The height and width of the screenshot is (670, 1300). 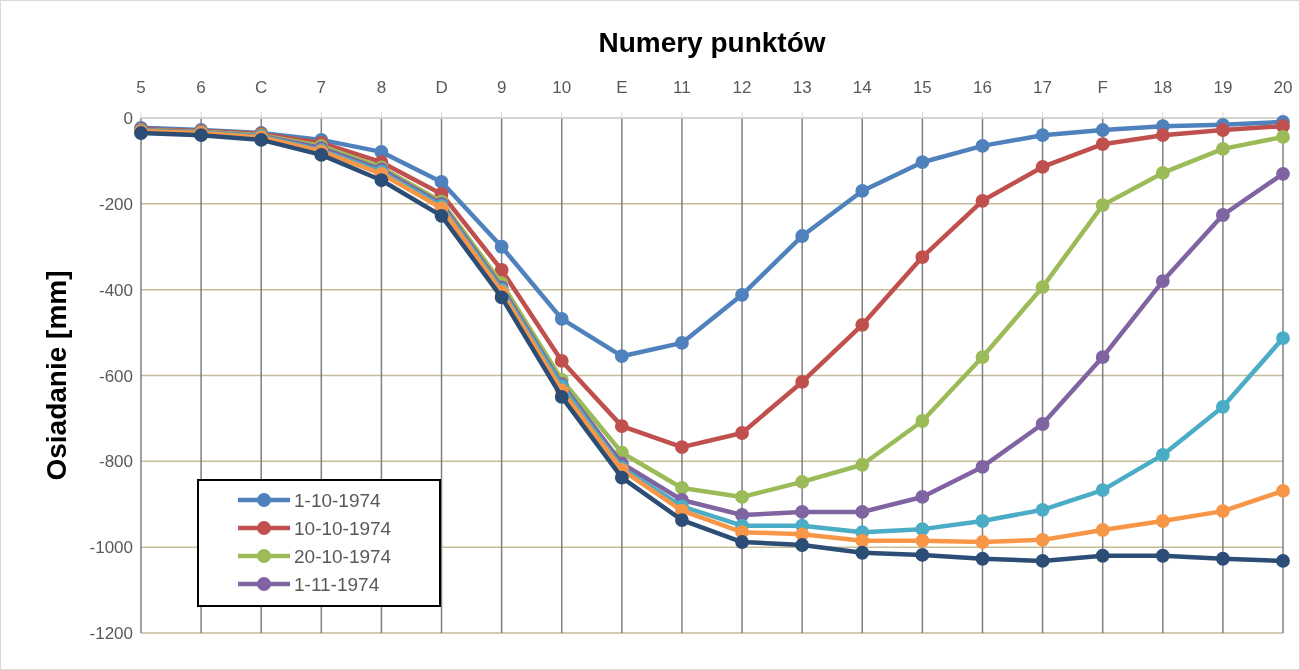 I want to click on x-tick-label: 7, so click(x=321, y=87).